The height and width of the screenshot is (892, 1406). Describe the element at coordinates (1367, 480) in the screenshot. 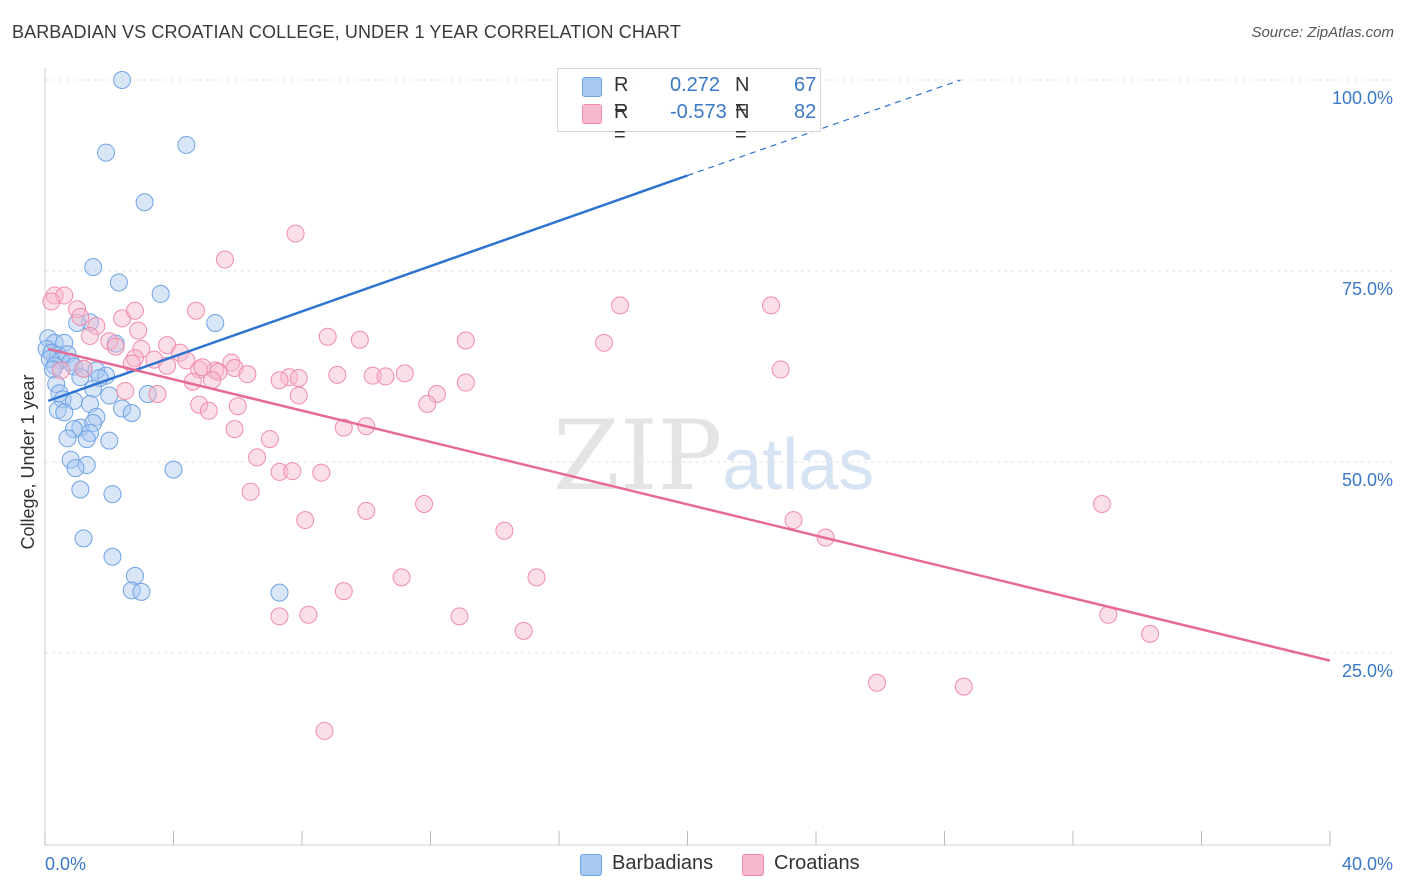

I see `y-tick-label: 50.0%` at that location.